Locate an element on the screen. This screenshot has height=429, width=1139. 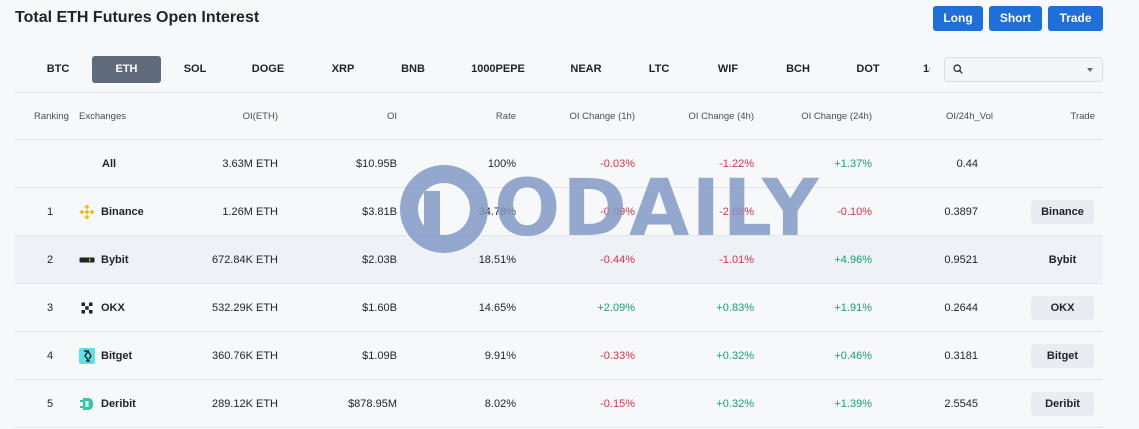
tab-sol: SOL is located at coordinates (195, 69).